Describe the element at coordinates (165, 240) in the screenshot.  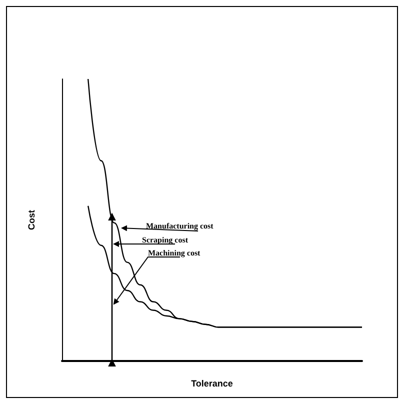
I see `annotation: Scraping cost` at that location.